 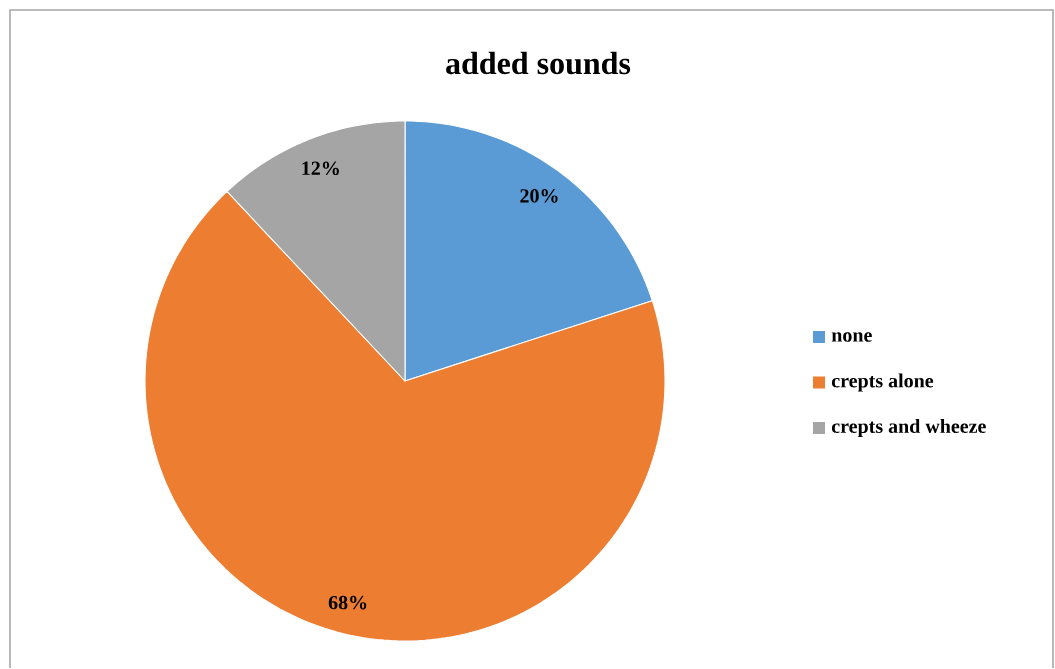 What do you see at coordinates (851, 337) in the screenshot?
I see `legend-label: none` at bounding box center [851, 337].